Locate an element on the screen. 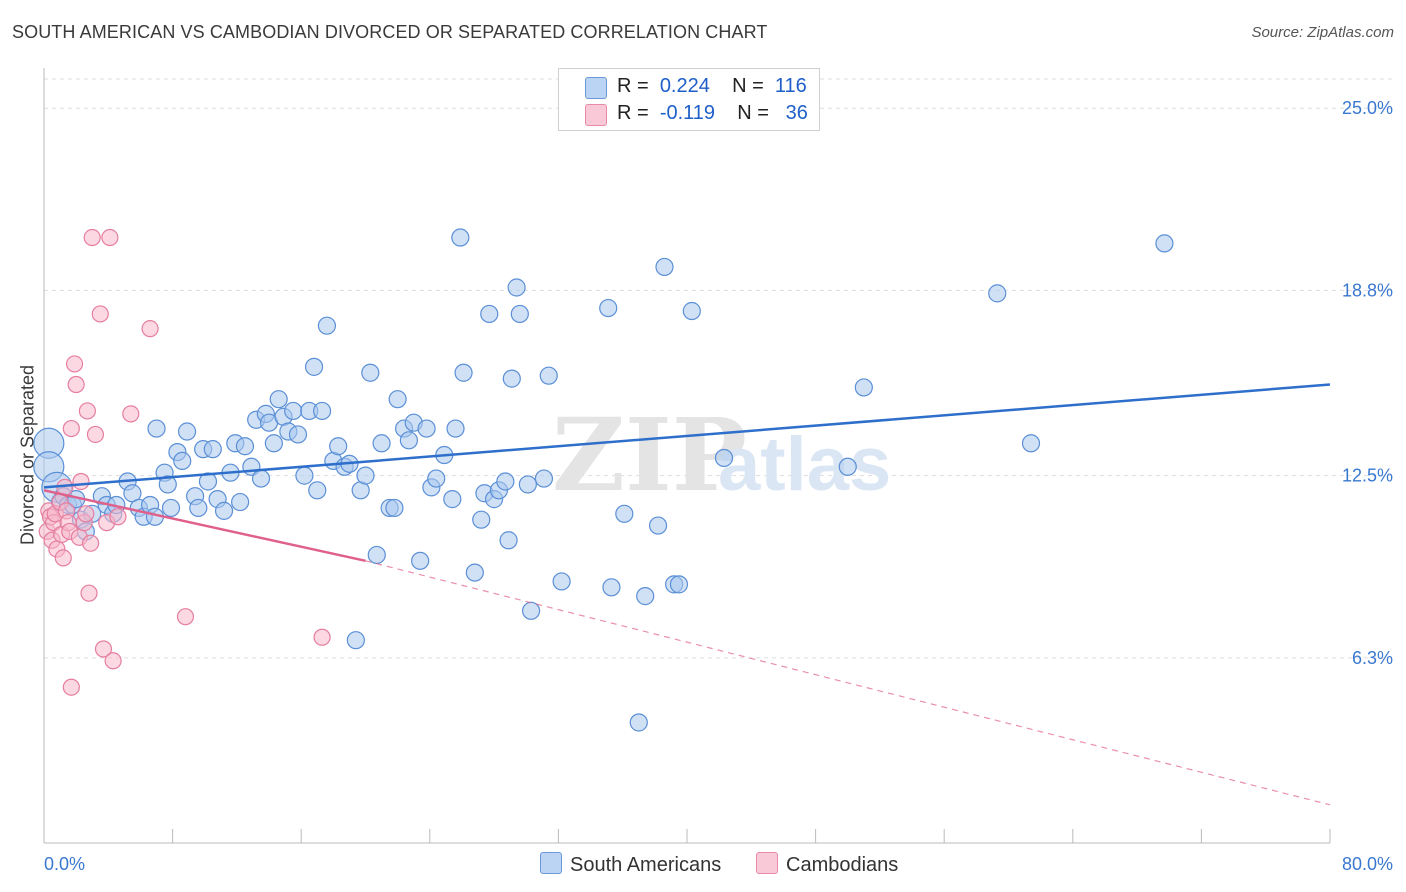 The width and height of the screenshot is (1406, 892). bottom-legend-cambodians: Cambodians is located at coordinates (827, 864).